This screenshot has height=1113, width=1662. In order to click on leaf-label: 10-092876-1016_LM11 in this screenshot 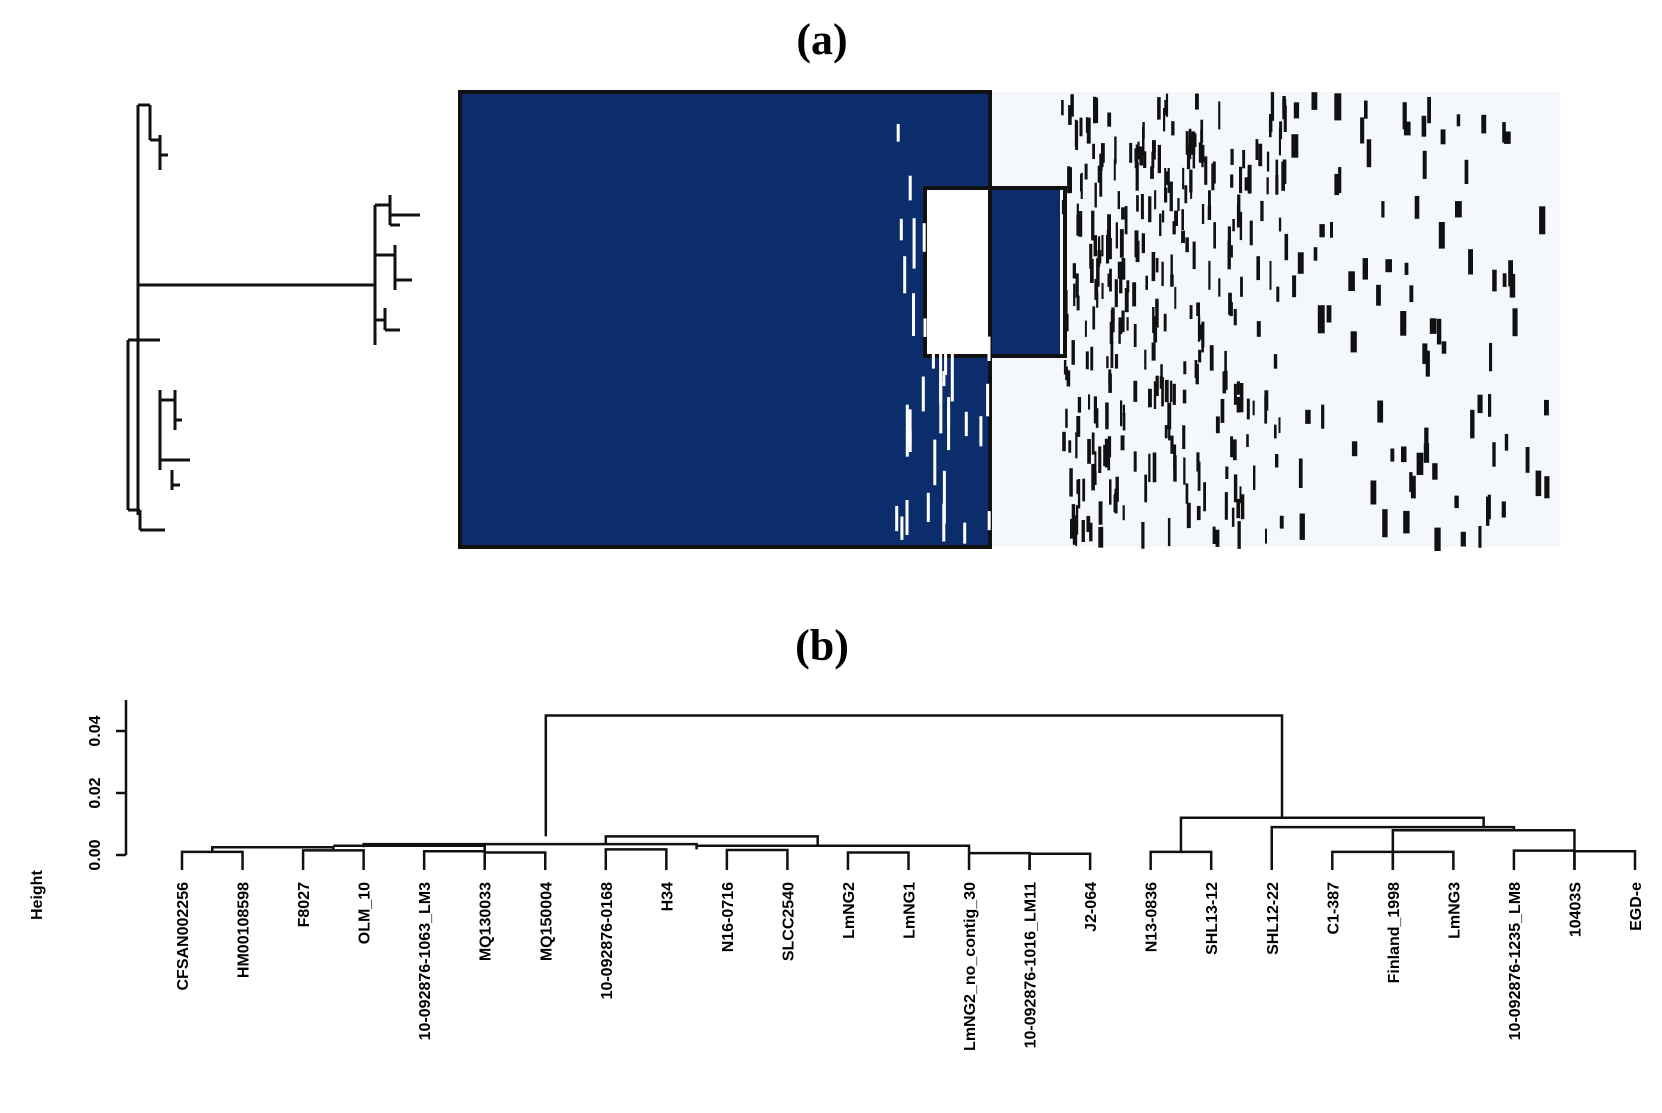, I will do `click(1031, 965)`.